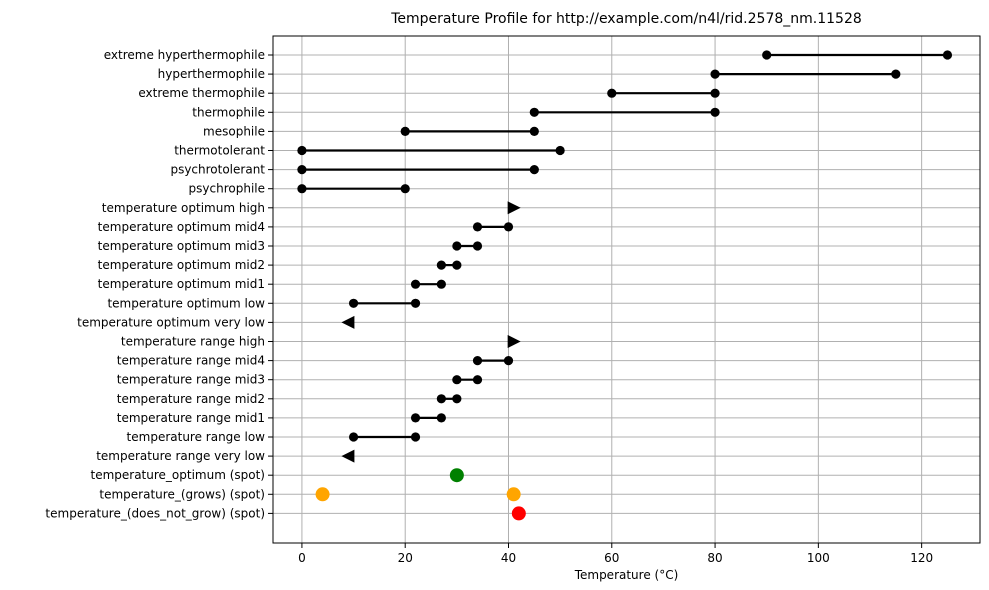 The height and width of the screenshot is (590, 989). What do you see at coordinates (477, 380) in the screenshot?
I see `range-end-dot-temperature-range-mid3` at bounding box center [477, 380].